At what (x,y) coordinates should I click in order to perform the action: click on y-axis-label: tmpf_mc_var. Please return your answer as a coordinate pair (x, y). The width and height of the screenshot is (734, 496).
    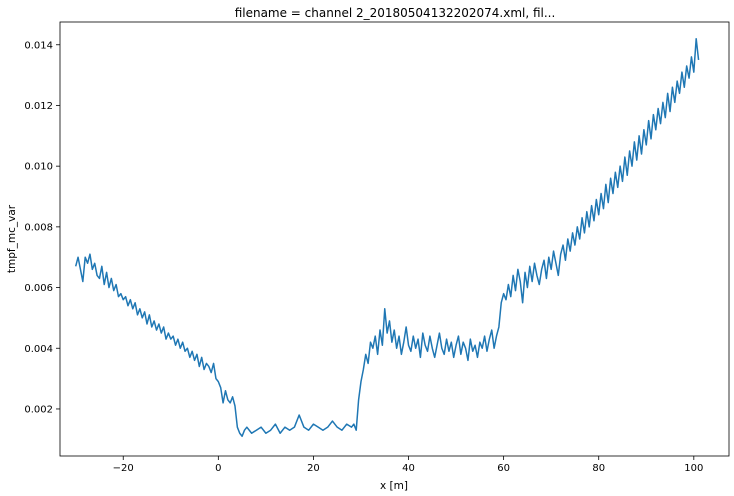
    Looking at the image, I should click on (12, 238).